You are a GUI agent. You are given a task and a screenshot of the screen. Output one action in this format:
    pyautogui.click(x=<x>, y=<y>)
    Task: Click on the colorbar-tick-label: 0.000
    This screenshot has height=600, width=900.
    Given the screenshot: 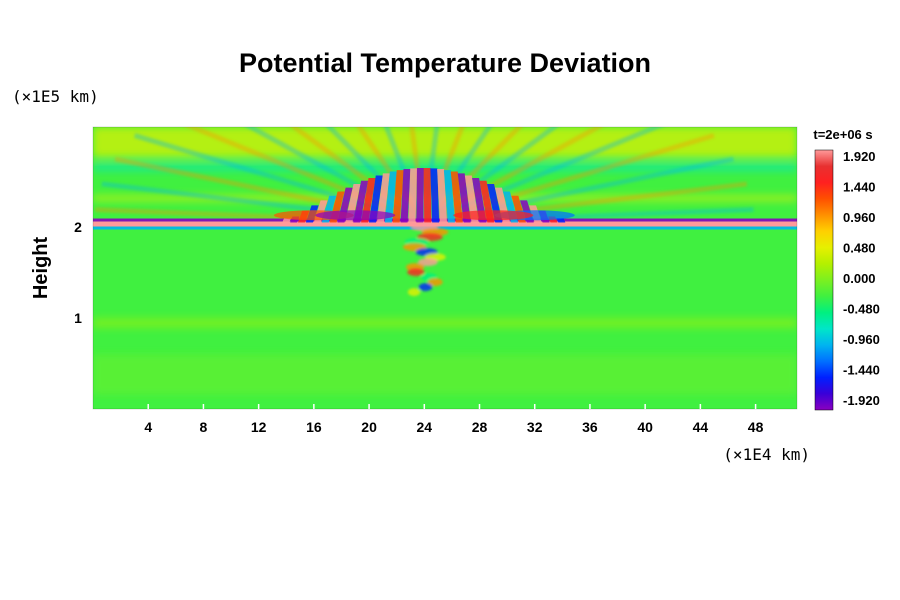 What is the action you would take?
    pyautogui.click(x=859, y=278)
    